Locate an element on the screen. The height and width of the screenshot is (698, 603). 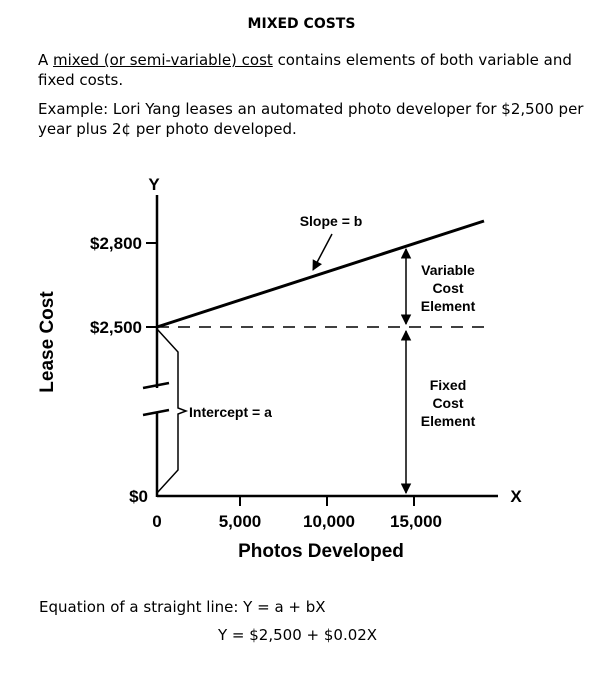
fixed-label-line-2: Cost is located at coordinates (447, 403).